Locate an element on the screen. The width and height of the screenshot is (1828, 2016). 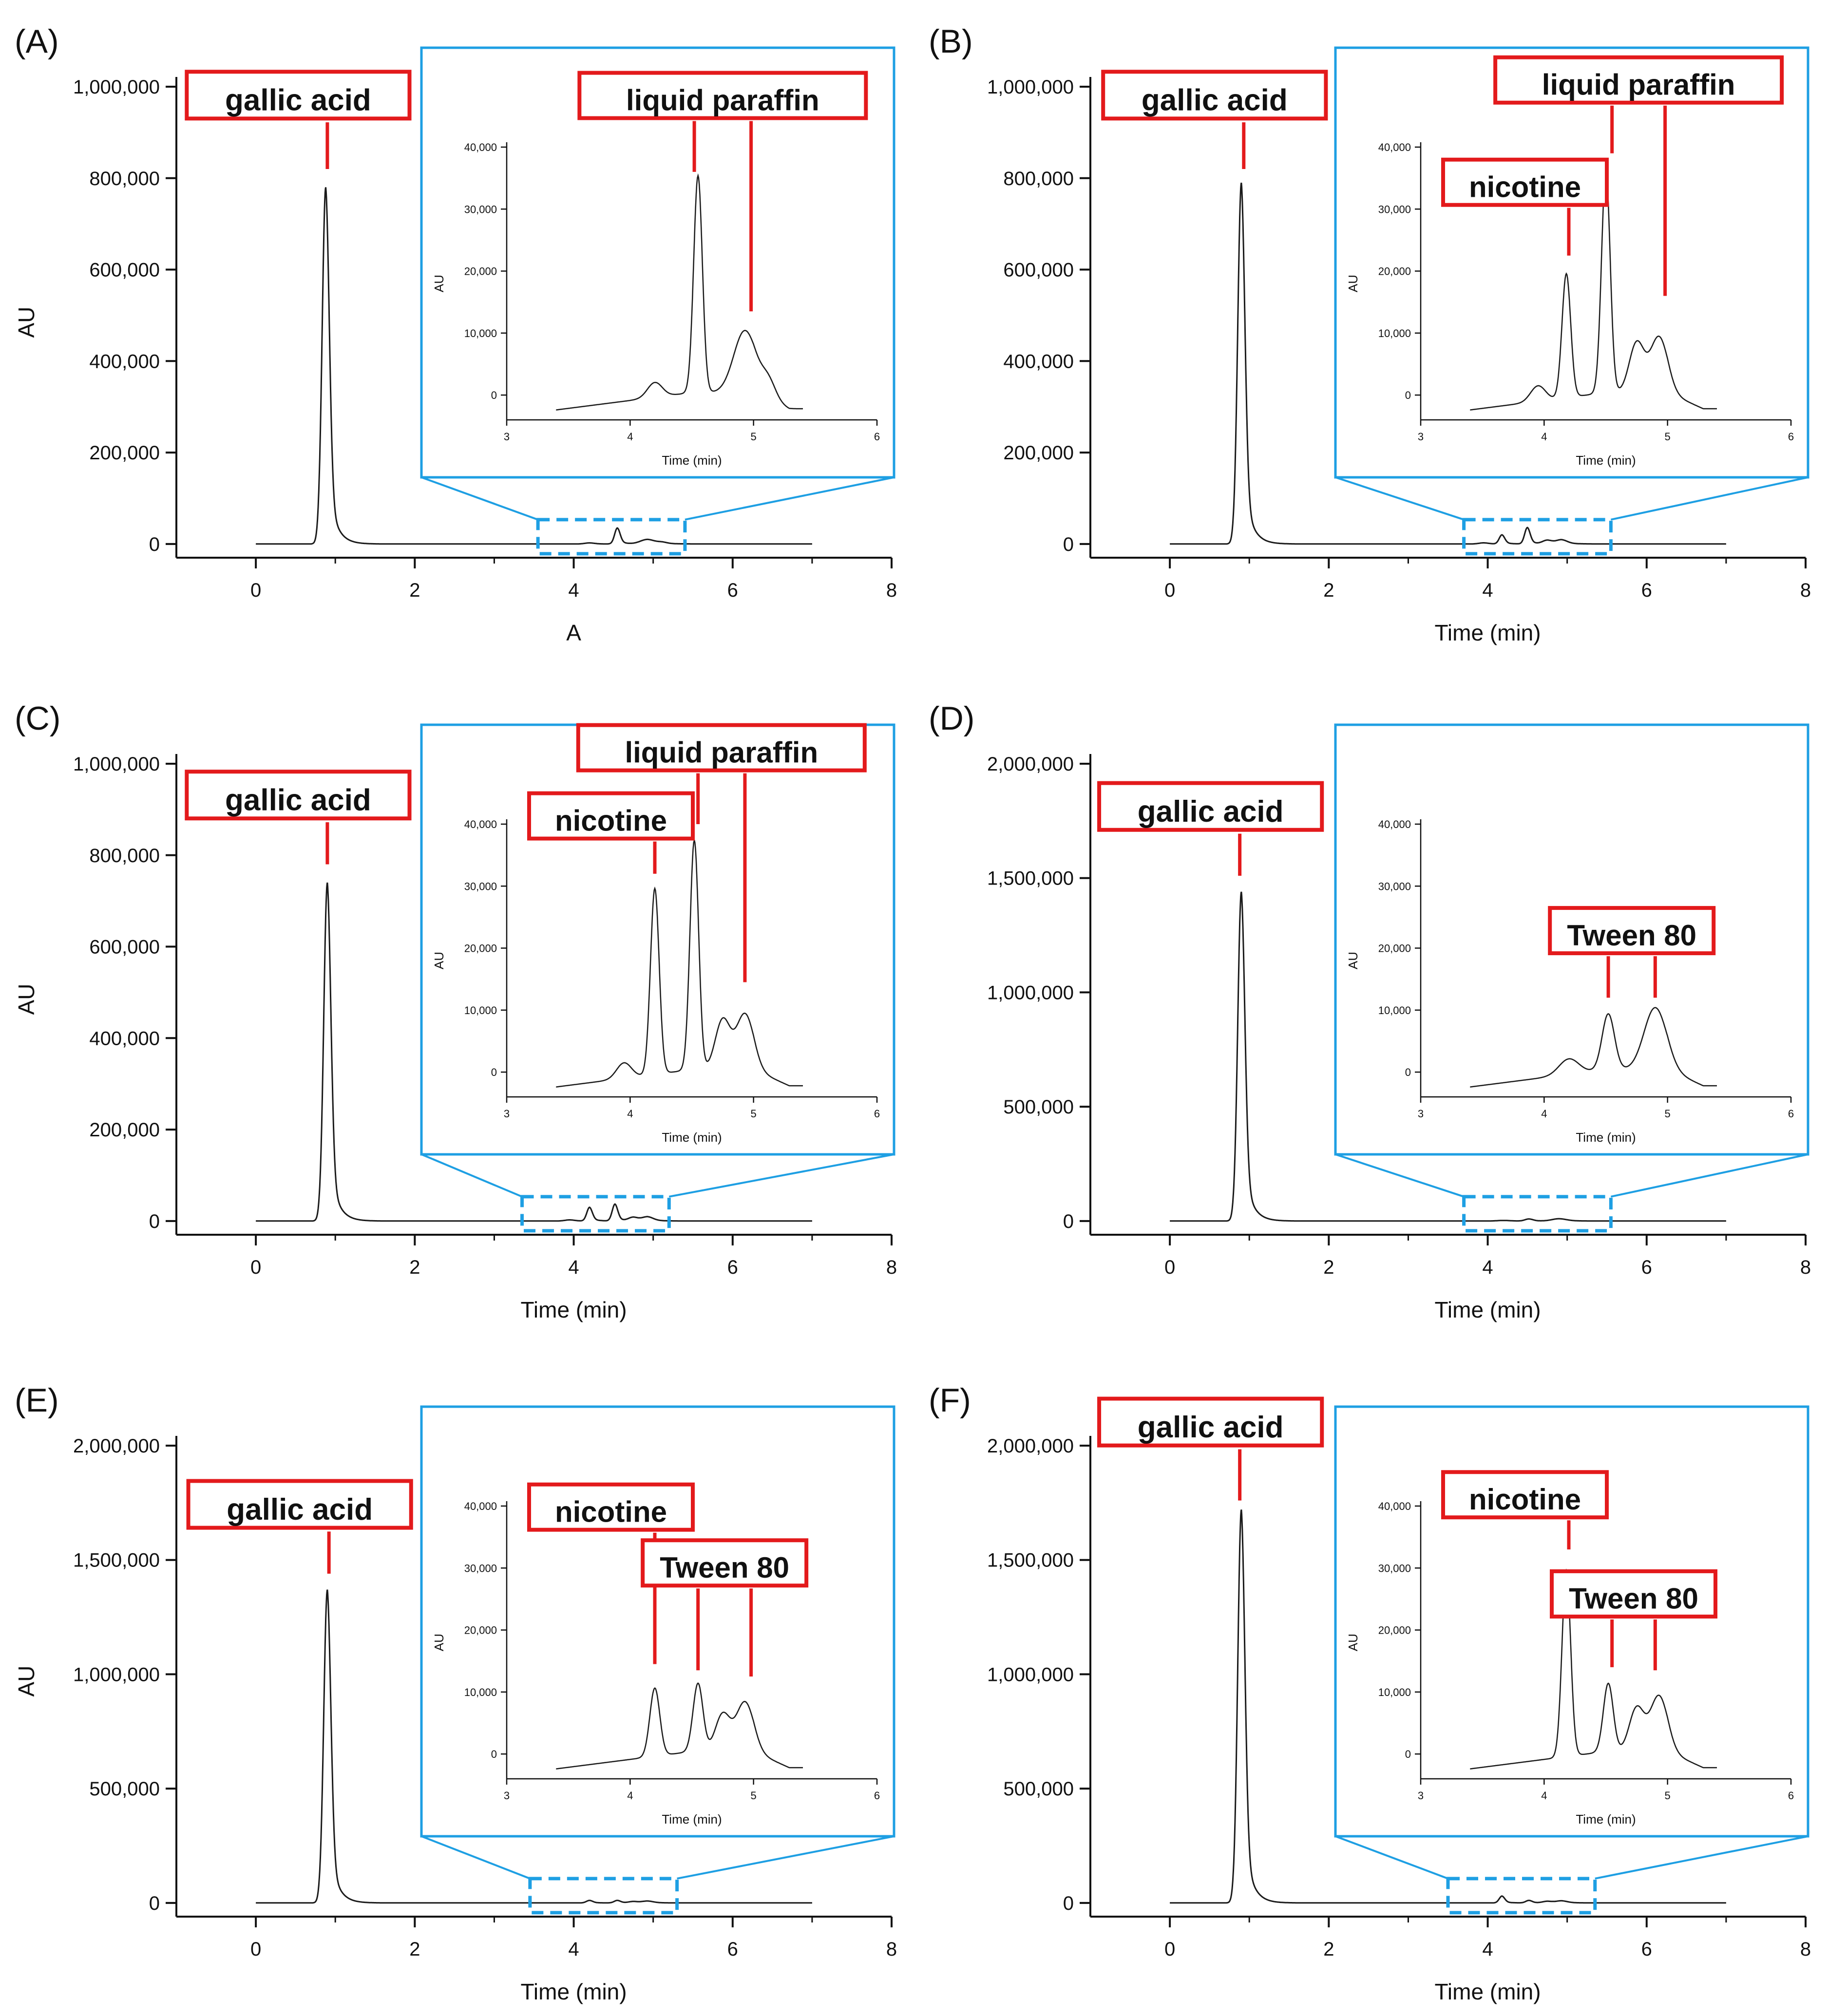
panel-label: (A) is located at coordinates (37, 41).